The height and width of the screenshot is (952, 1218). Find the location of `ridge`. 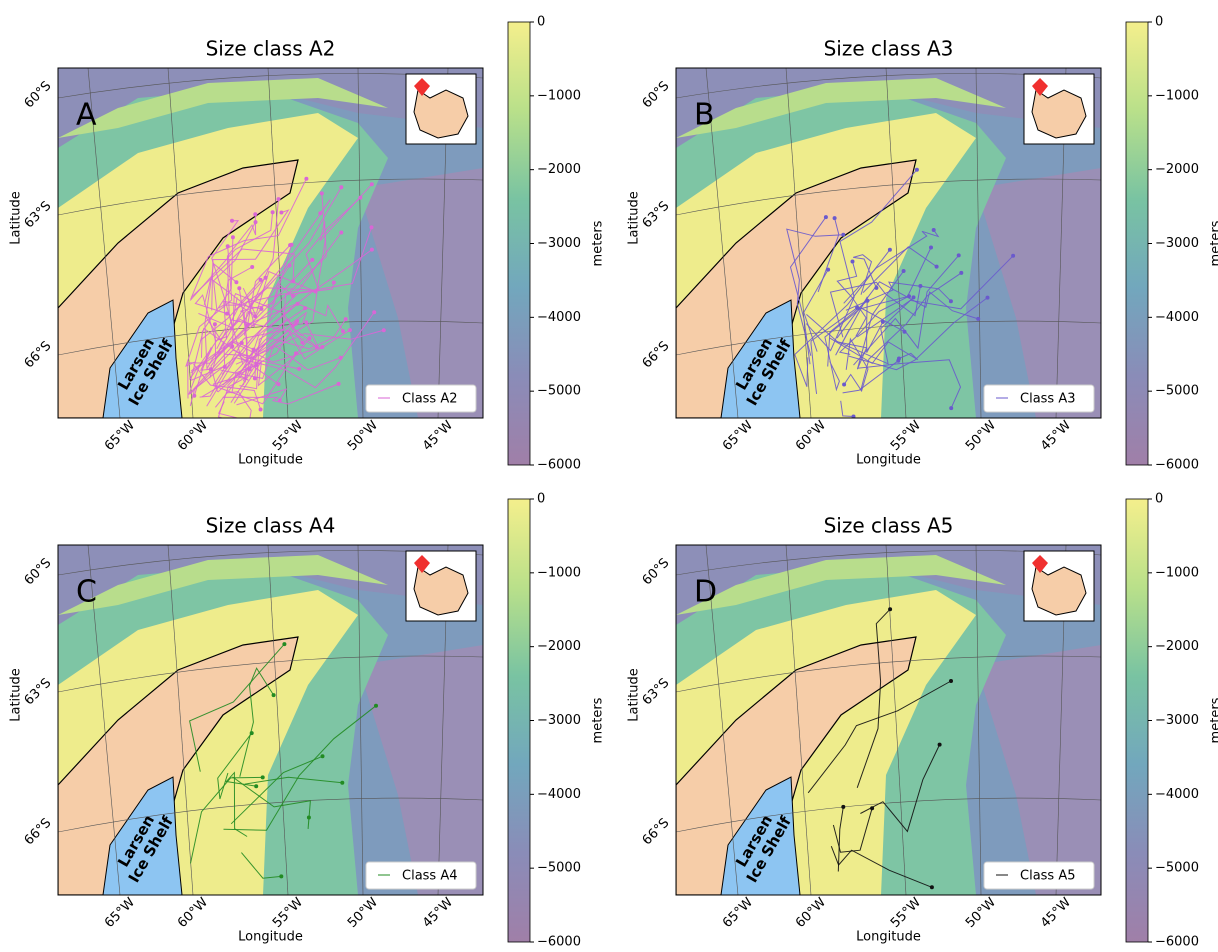

ridge is located at coordinates (223, 108).